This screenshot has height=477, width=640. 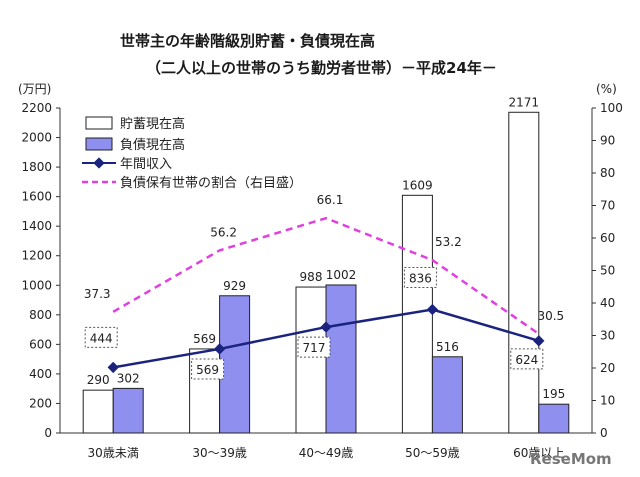 What do you see at coordinates (36, 226) in the screenshot?
I see `y-left-tick-label: 1400` at bounding box center [36, 226].